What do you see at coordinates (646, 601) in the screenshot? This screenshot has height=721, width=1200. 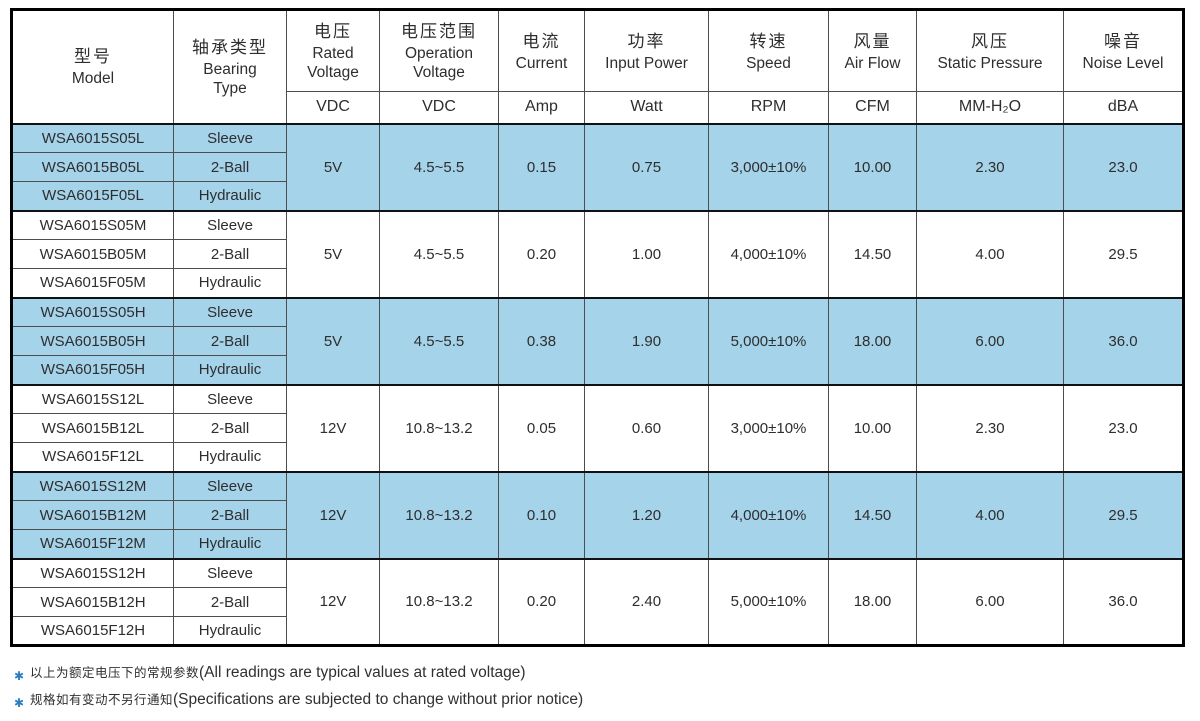 I see `input-power-cell: 2.40` at bounding box center [646, 601].